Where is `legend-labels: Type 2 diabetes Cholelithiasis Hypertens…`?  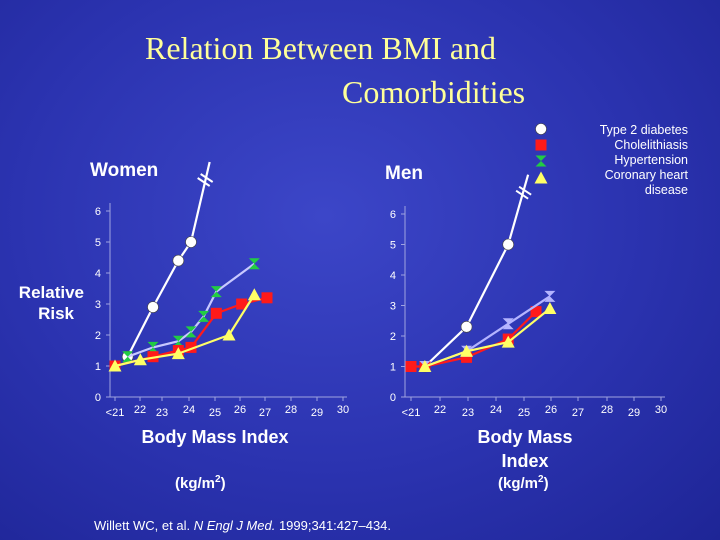
legend-labels: Type 2 diabetes Cholelithiasis Hypertens… is located at coordinates (640, 160).